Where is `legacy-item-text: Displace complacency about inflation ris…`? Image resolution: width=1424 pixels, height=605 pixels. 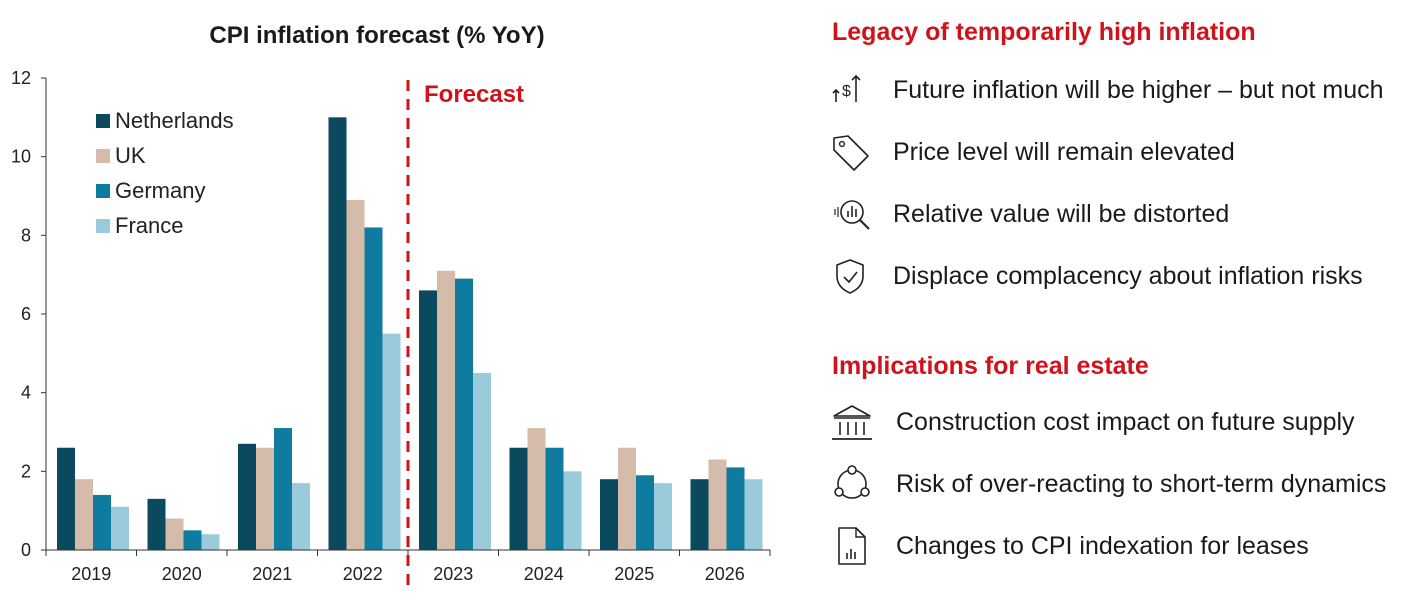
legacy-item-text: Displace complacency about inflation ris… is located at coordinates (1128, 275).